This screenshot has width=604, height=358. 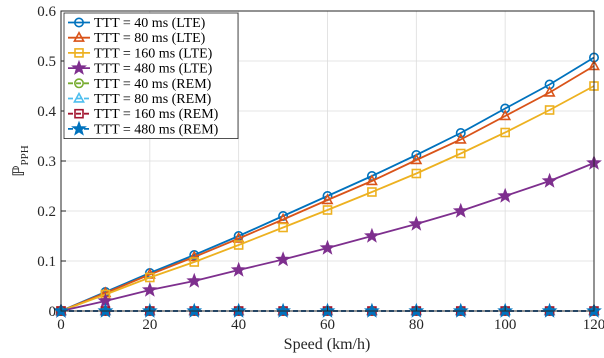 I want to click on legend-item: TTT = 80 ms (REM), so click(x=140, y=99).